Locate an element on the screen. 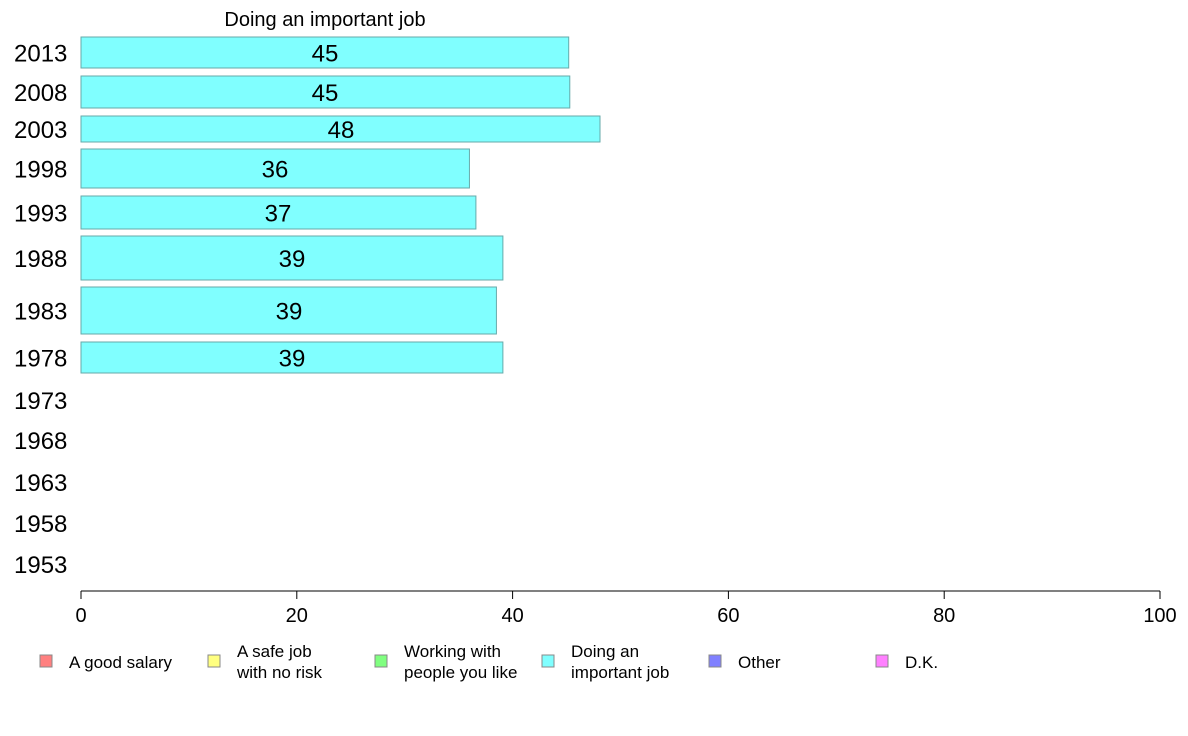 This screenshot has height=736, width=1188. x-tick-label-0: 0 is located at coordinates (80, 616).